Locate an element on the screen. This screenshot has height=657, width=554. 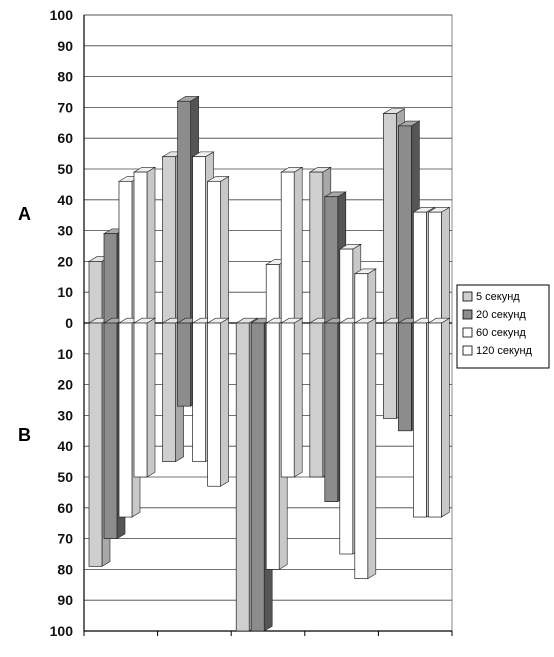
legend-item: 60 секунд is located at coordinates (494, 333).